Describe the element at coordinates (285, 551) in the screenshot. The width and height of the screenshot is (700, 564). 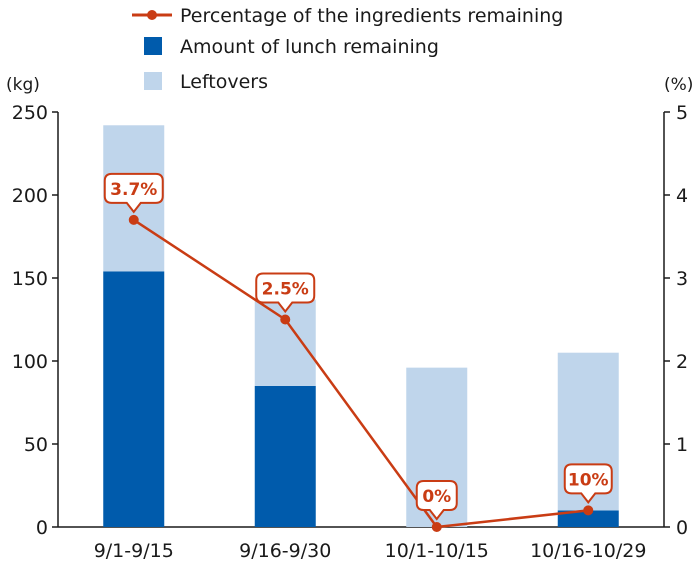
I see `category-label: 9/16-9/30` at that location.